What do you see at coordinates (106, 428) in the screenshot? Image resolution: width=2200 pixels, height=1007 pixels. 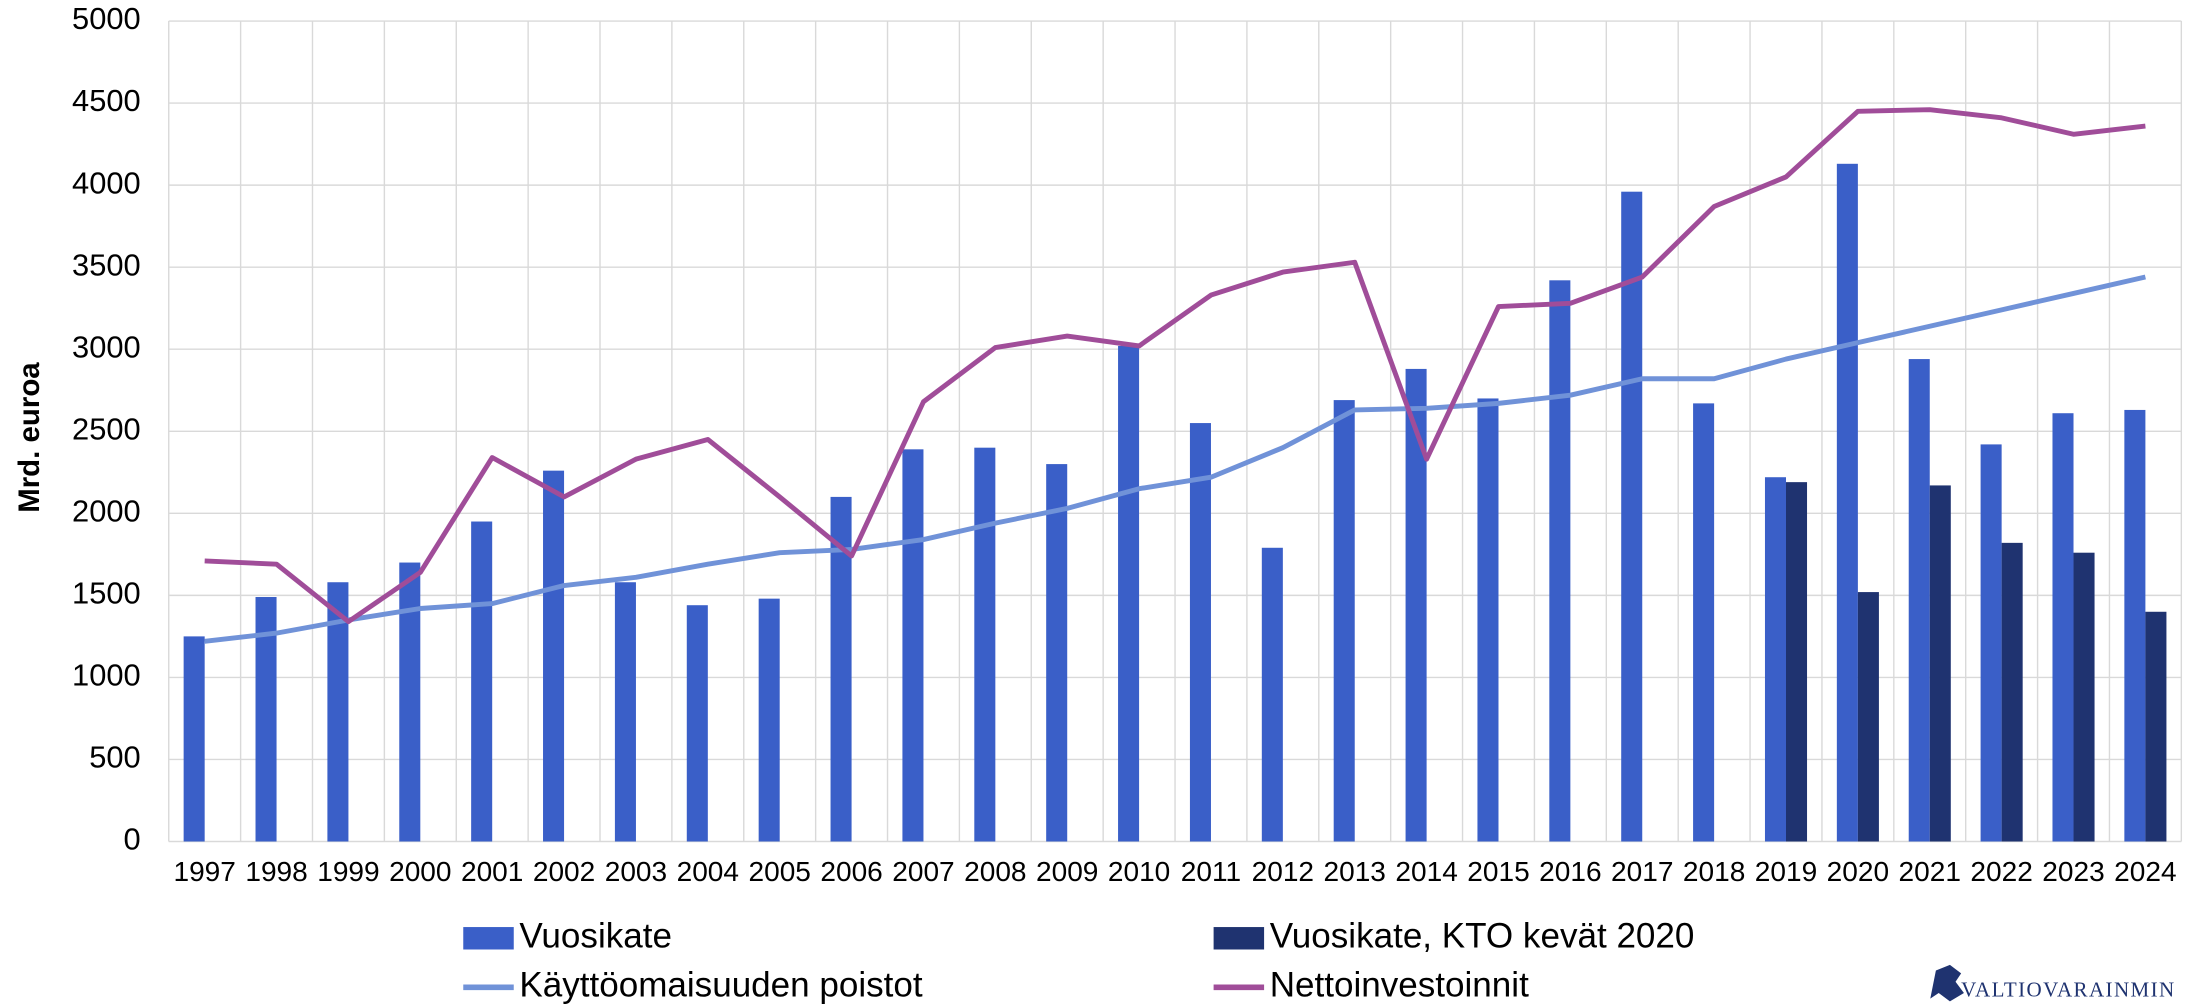 I see `y-tick-label: 2500` at bounding box center [106, 428].